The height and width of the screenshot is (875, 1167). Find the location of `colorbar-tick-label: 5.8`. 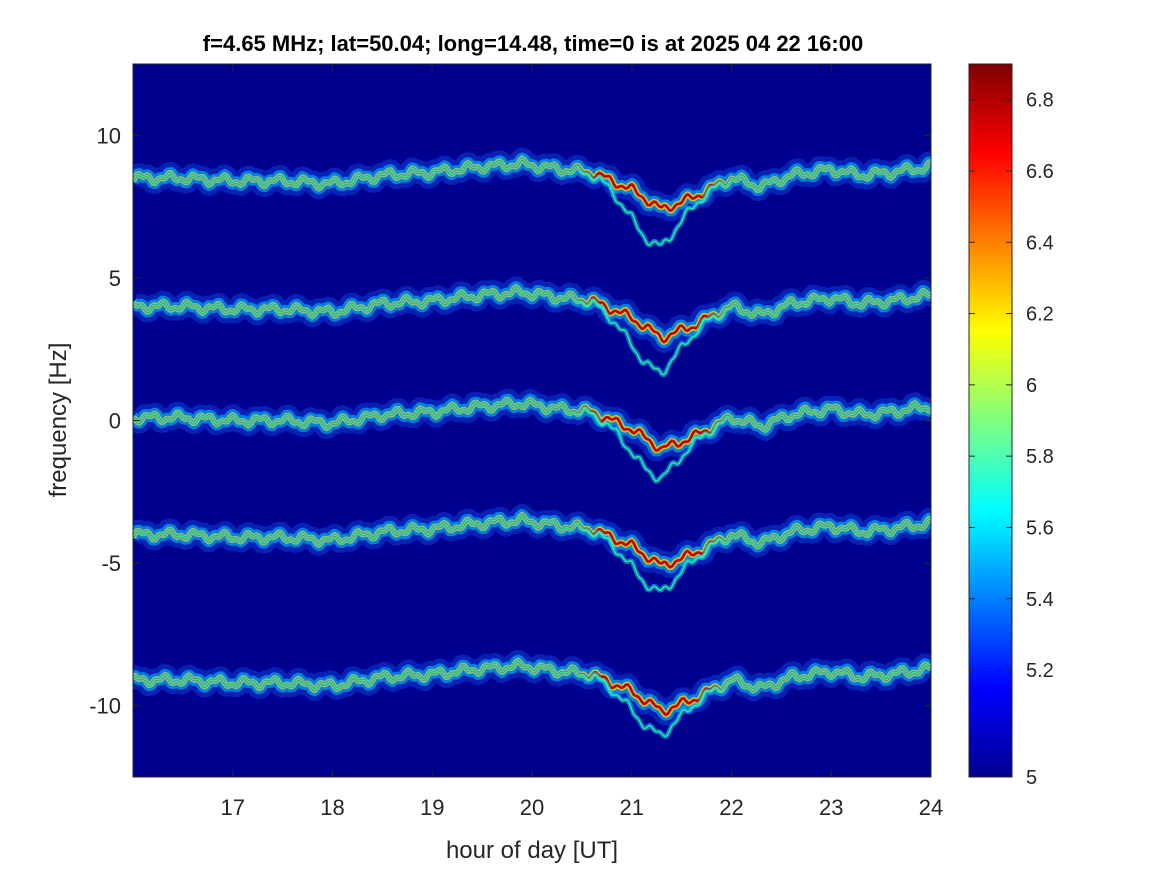

colorbar-tick-label: 5.8 is located at coordinates (1040, 457).